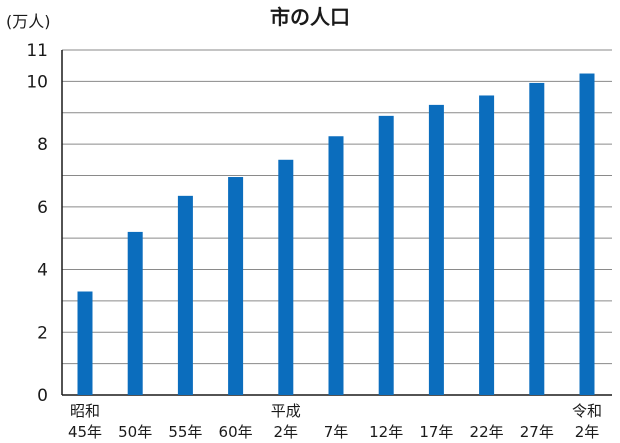 This screenshot has width=620, height=443. Describe the element at coordinates (386, 432) in the screenshot. I see `x-tick-label: 12年` at that location.